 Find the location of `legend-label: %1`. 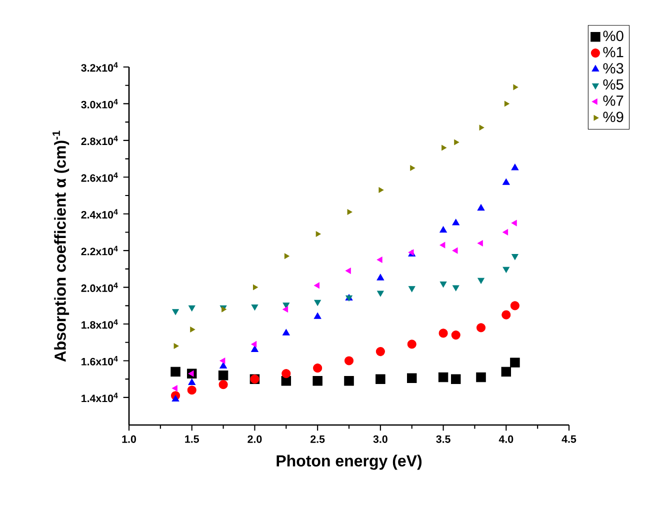

legend-label: %1 is located at coordinates (613, 52).